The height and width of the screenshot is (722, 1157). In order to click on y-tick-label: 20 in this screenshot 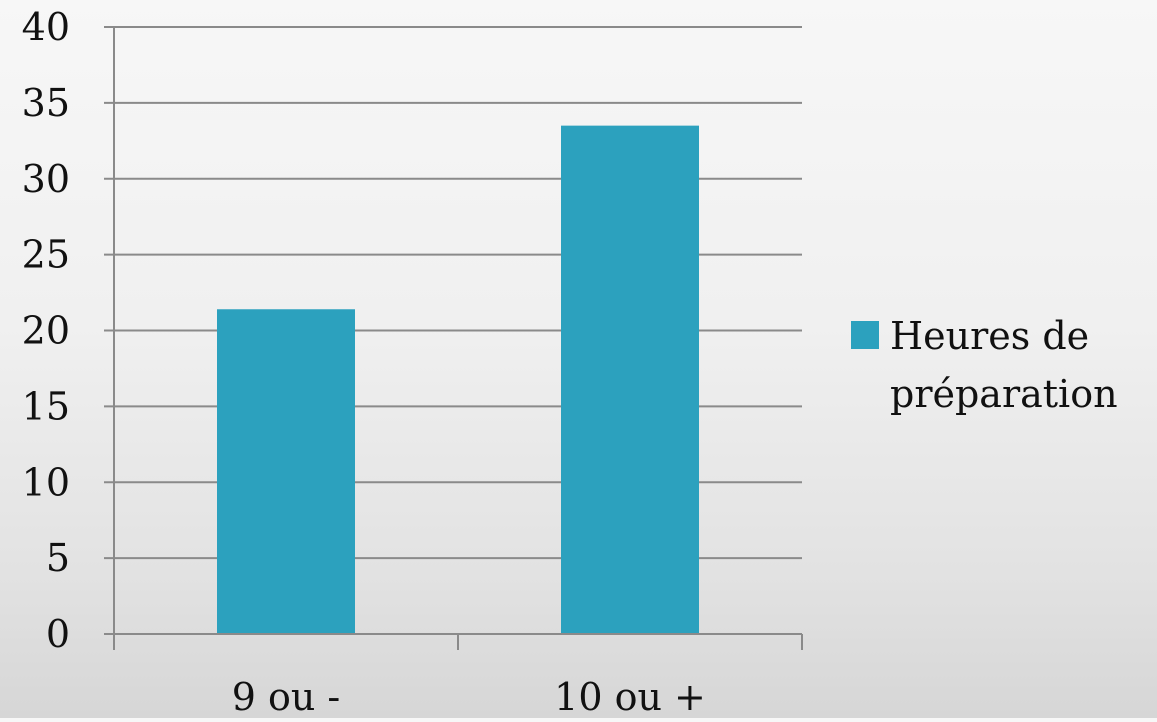, I will do `click(46, 331)`.